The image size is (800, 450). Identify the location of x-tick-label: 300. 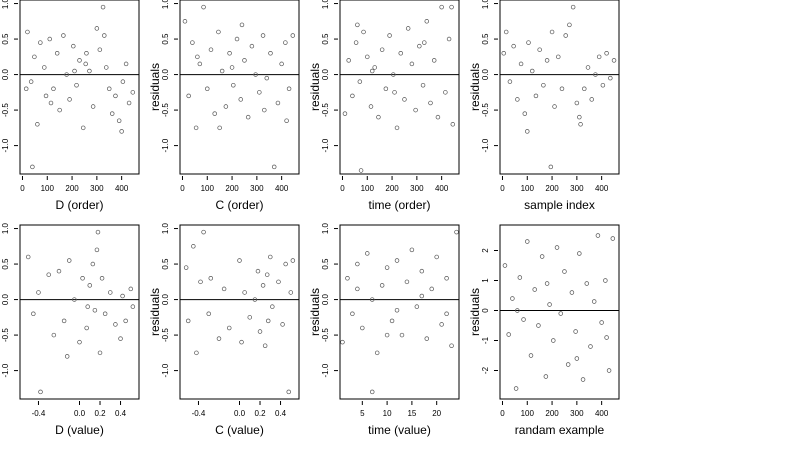
(417, 188).